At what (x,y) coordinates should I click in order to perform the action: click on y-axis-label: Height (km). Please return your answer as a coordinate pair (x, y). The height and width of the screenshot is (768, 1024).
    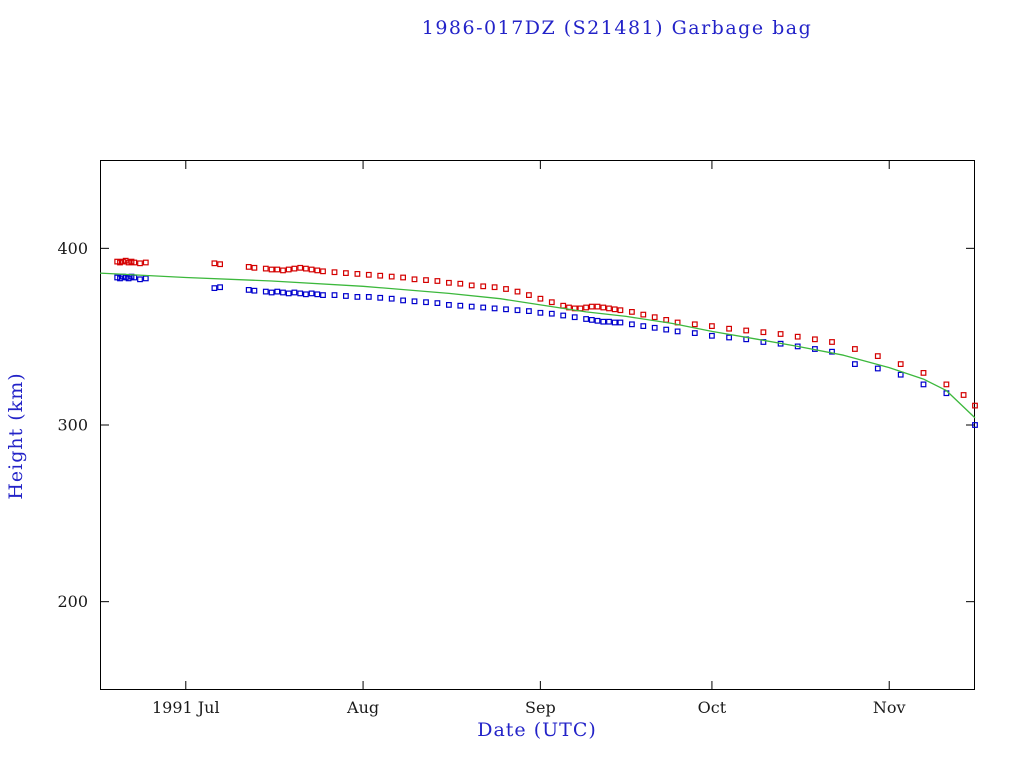
    Looking at the image, I should click on (16, 436).